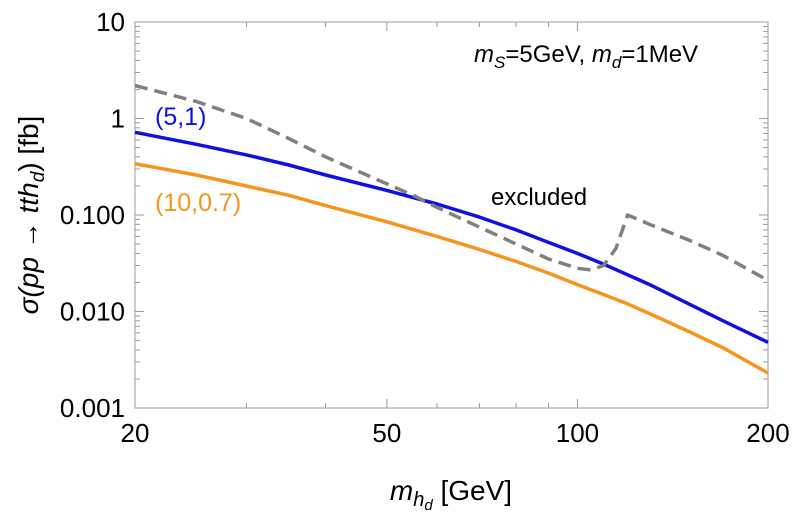 The image size is (797, 514). What do you see at coordinates (92, 215) in the screenshot?
I see `y-tick-label: 0.100` at bounding box center [92, 215].